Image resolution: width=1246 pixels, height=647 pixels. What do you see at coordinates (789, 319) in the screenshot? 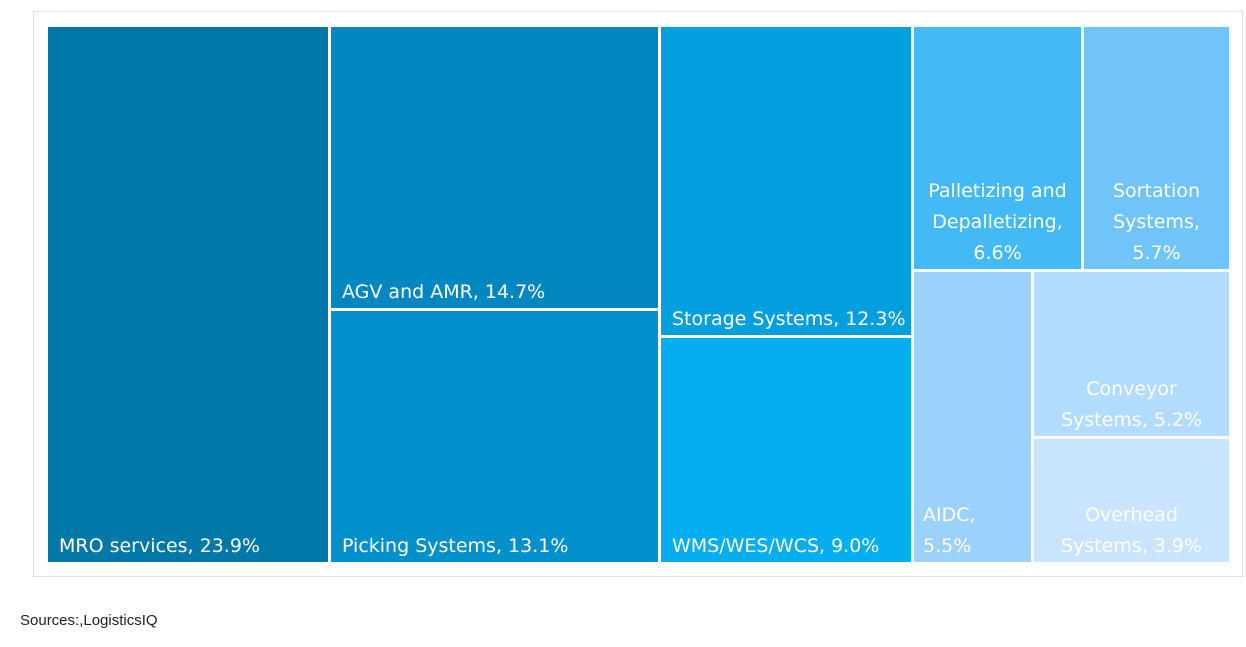
I see `treemap-tile-label: Storage Systems, 12.3%` at bounding box center [789, 319].